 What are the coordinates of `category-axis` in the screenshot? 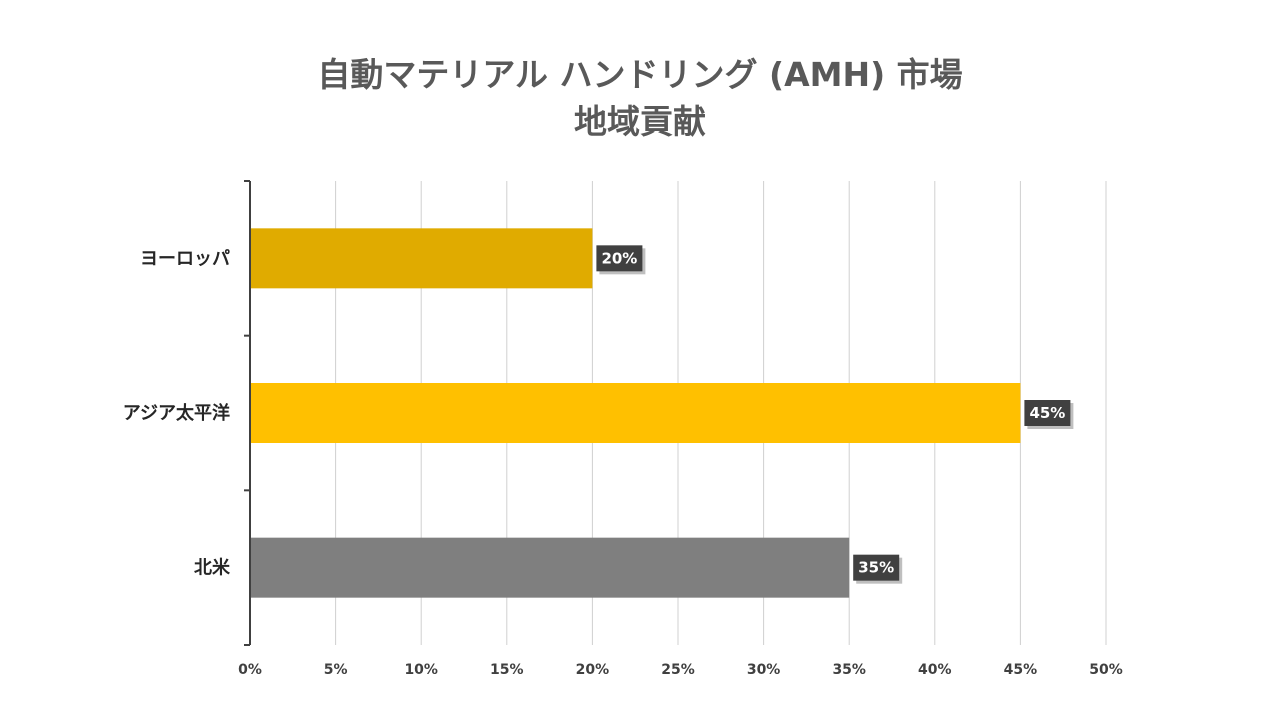 It's located at (247, 413).